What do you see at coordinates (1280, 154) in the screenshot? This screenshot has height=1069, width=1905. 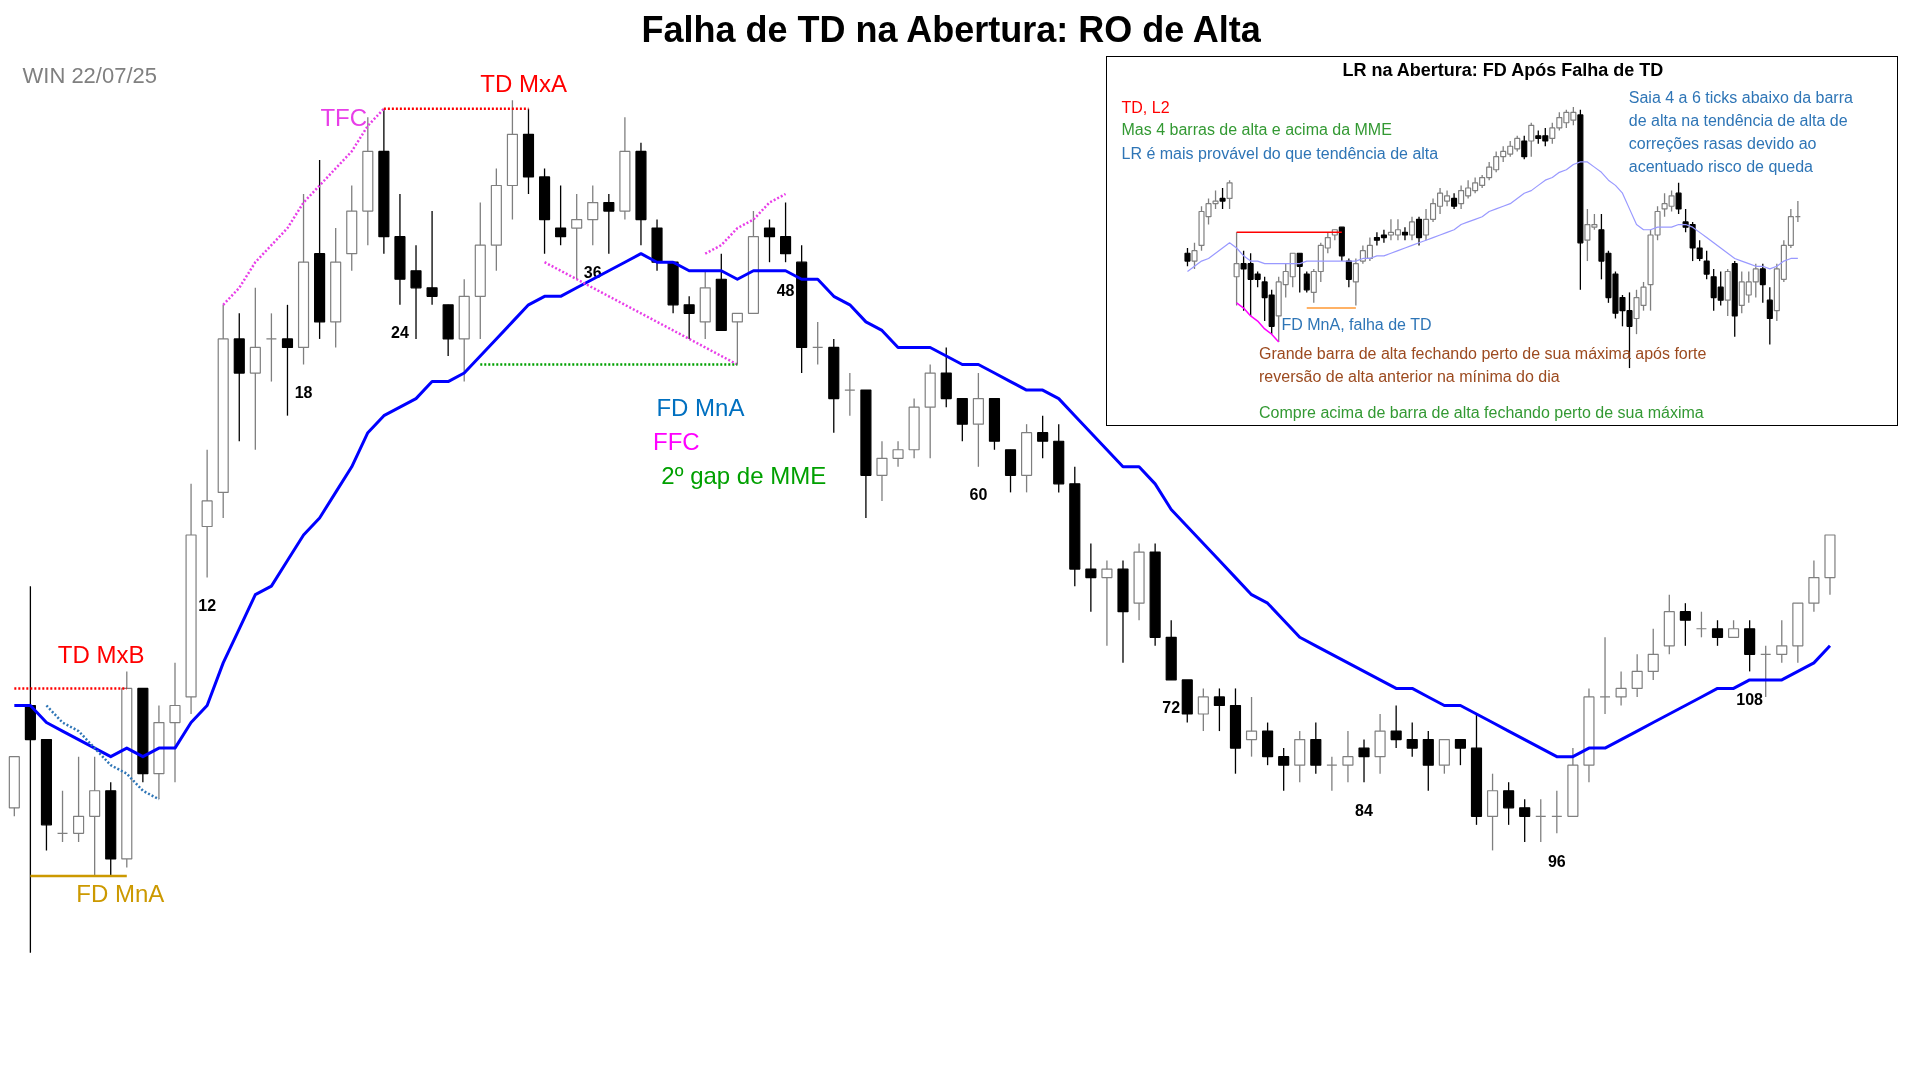 I see `annotation: LR é mais provável do que tendência de alta` at bounding box center [1280, 154].